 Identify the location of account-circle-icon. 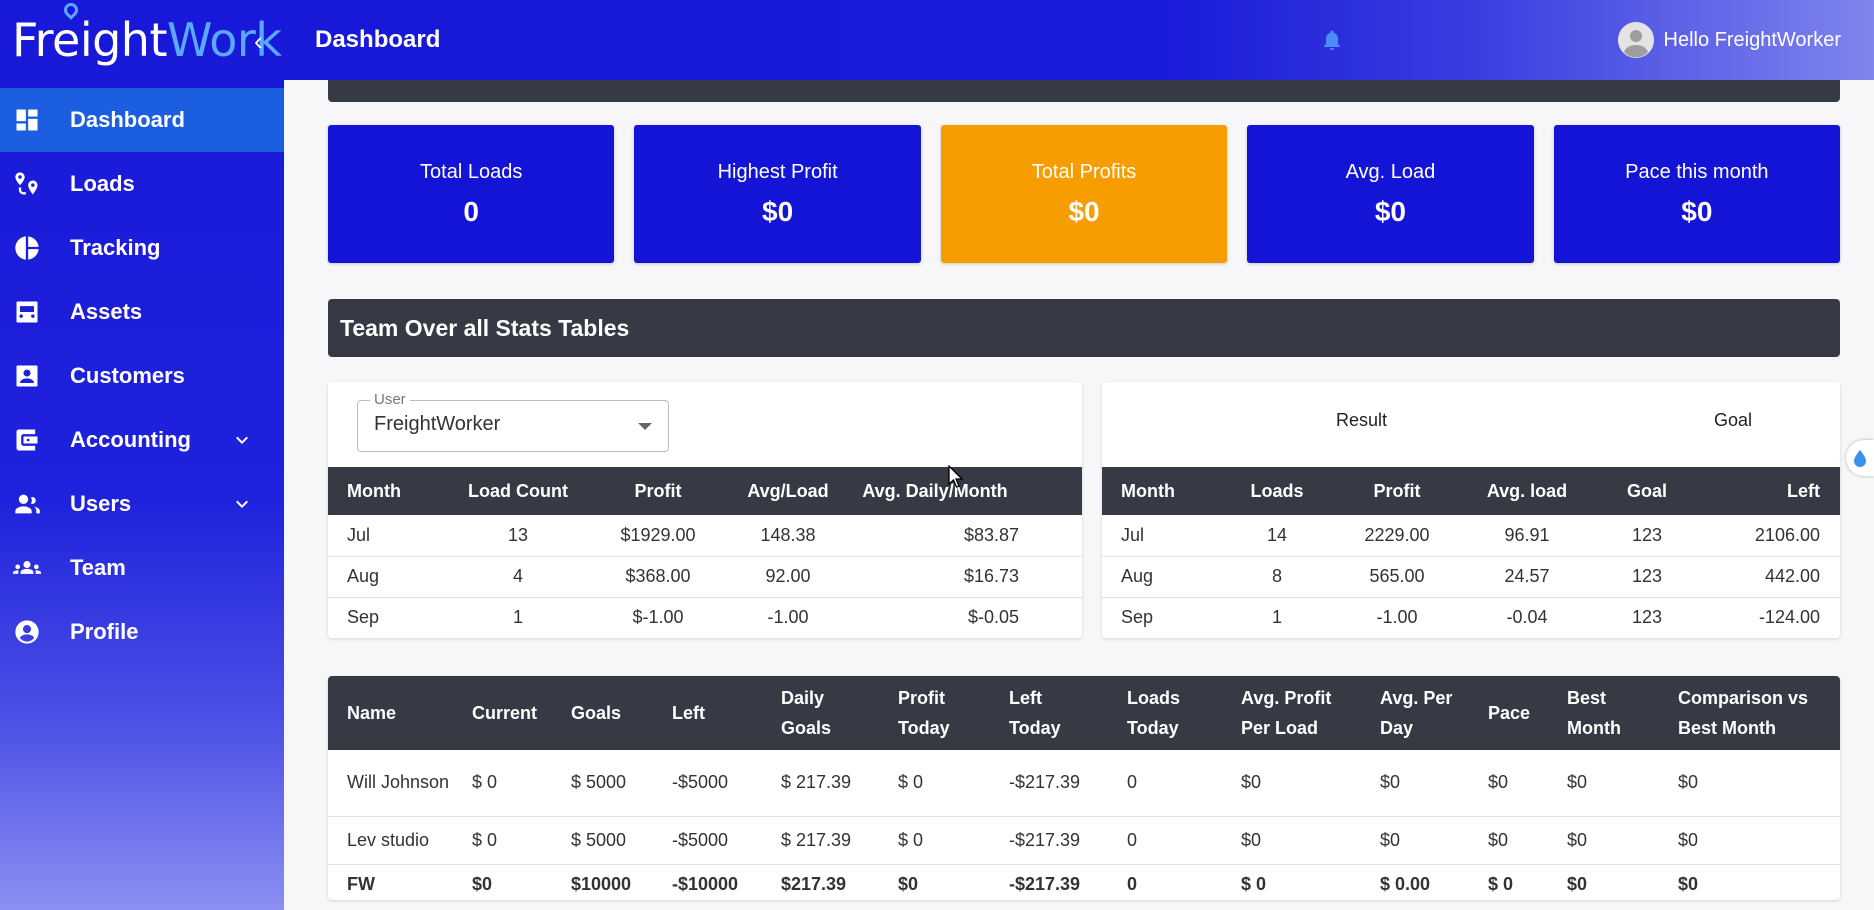
(27, 632).